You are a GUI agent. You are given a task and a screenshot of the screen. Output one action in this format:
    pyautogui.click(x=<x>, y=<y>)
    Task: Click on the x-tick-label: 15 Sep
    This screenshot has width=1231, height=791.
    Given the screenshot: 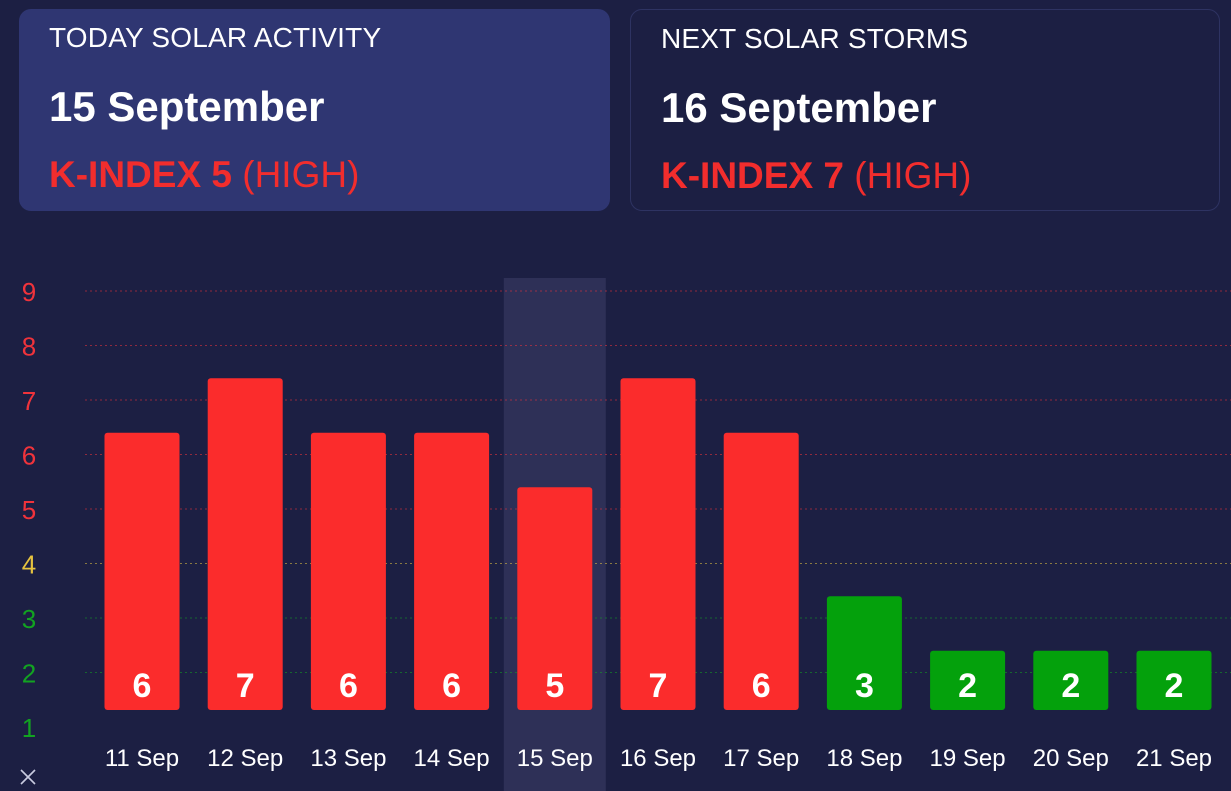 What is the action you would take?
    pyautogui.click(x=555, y=758)
    